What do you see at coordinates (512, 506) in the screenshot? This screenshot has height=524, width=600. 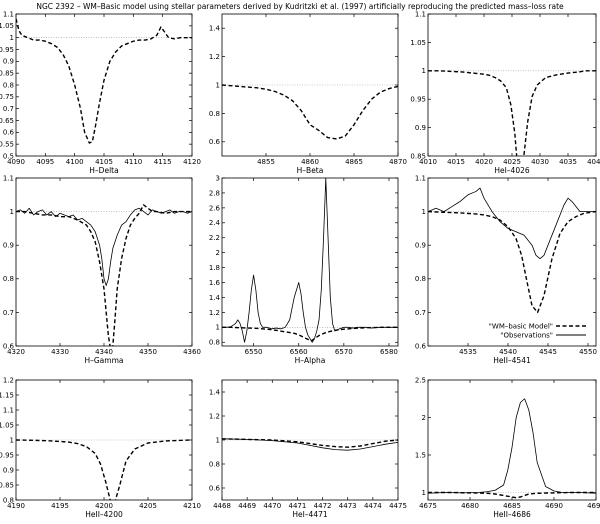 I see `x-tick-label: 4685` at bounding box center [512, 506].